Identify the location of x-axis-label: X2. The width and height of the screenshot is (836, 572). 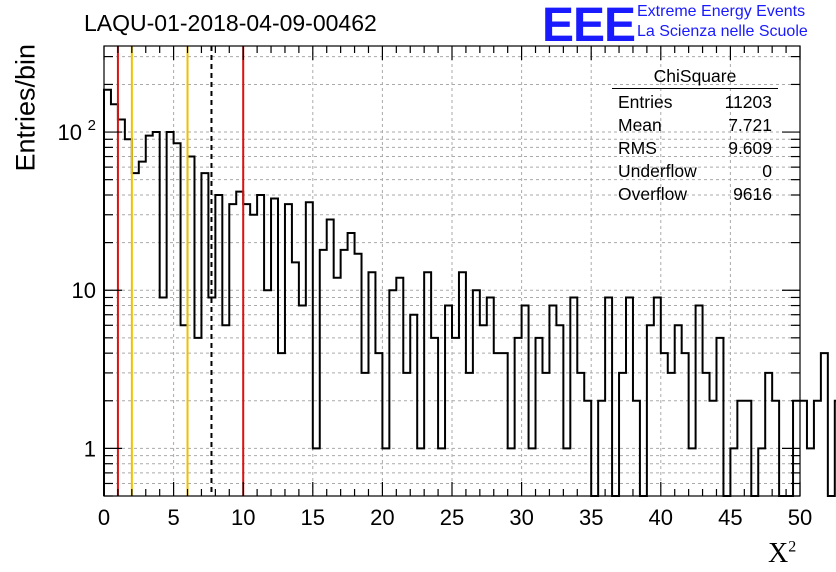
(782, 554).